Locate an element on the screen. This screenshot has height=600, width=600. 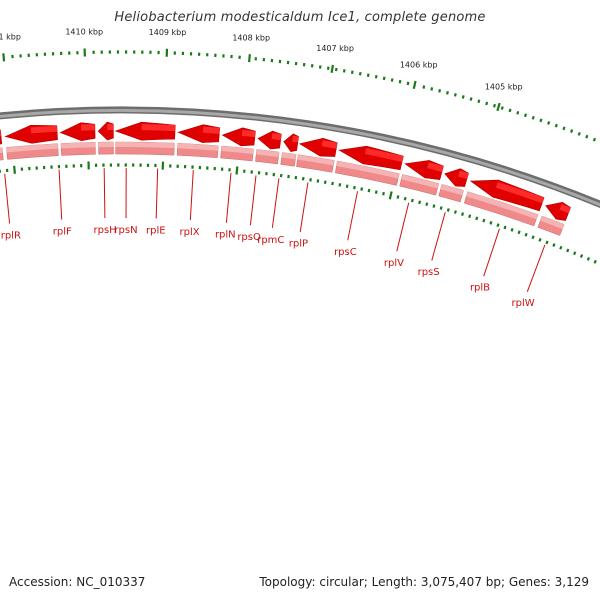
gene-arrow-rplP is located at coordinates (318, 147).